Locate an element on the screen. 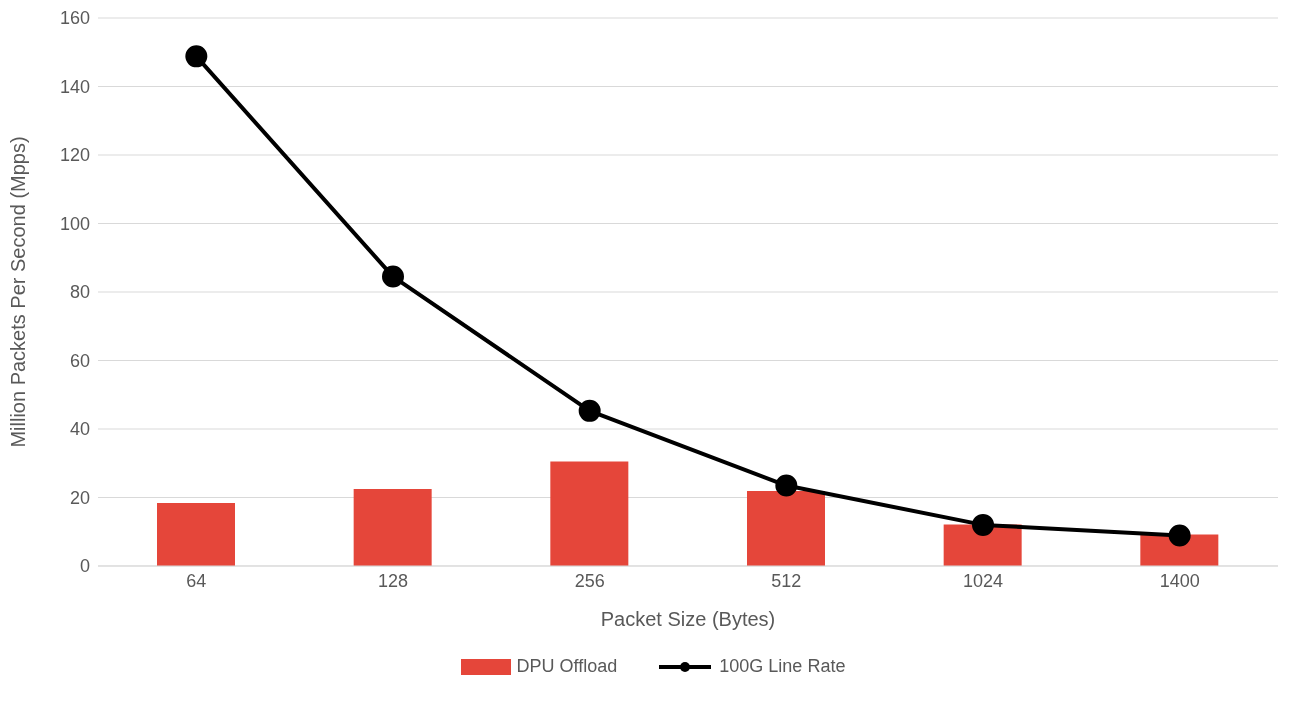 Image resolution: width=1299 pixels, height=714 pixels. y-tick-label: 0 is located at coordinates (84, 566).